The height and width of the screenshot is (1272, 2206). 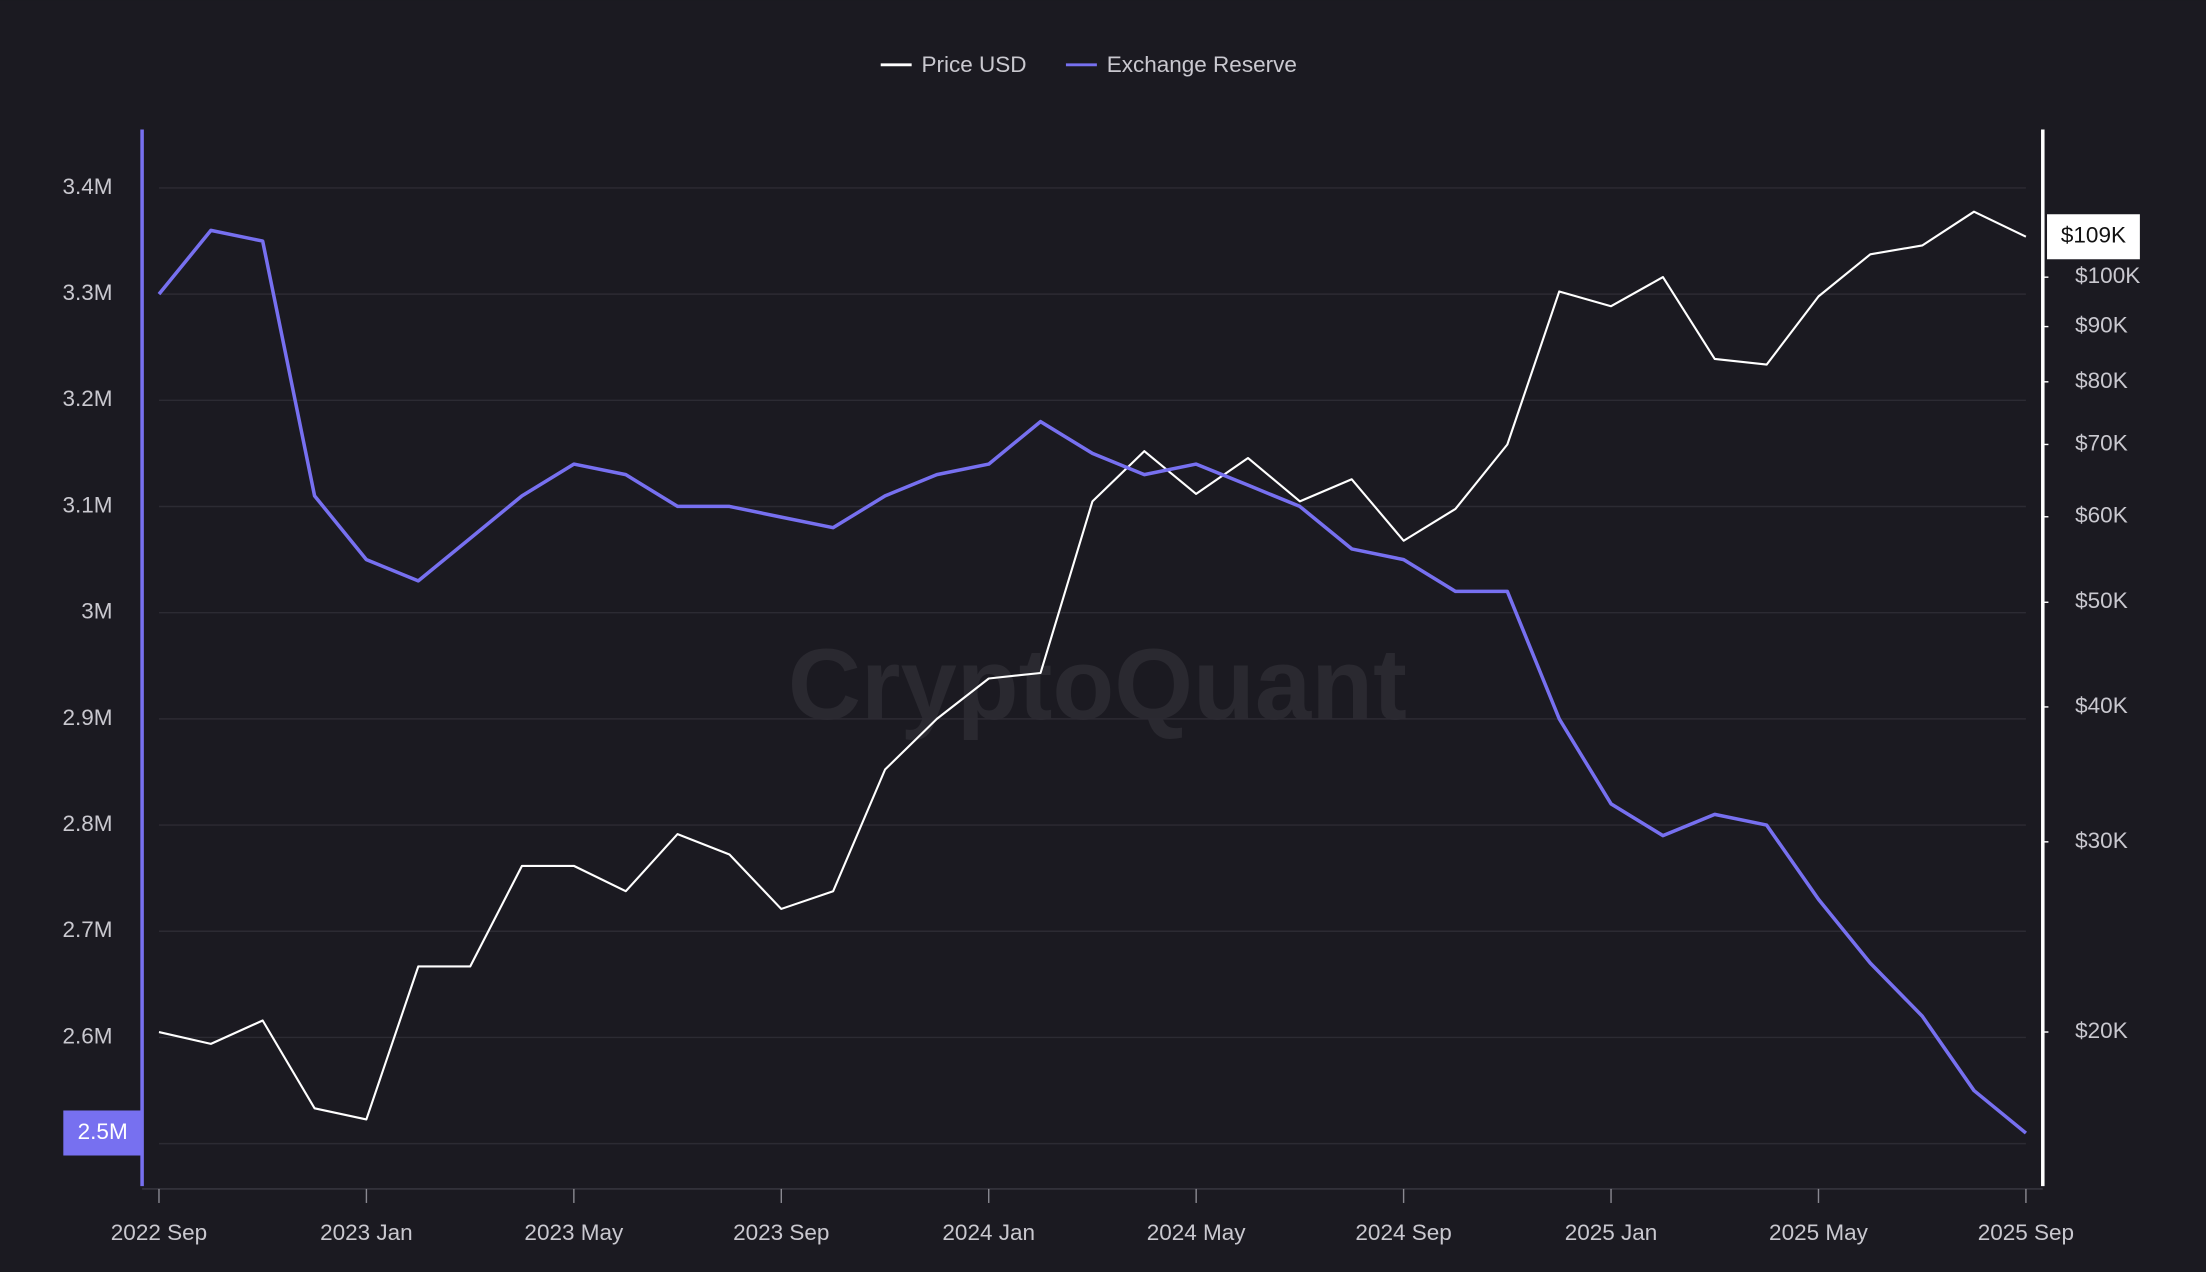 What do you see at coordinates (1202, 64) in the screenshot?
I see `legend-label: Exchange Reserve` at bounding box center [1202, 64].